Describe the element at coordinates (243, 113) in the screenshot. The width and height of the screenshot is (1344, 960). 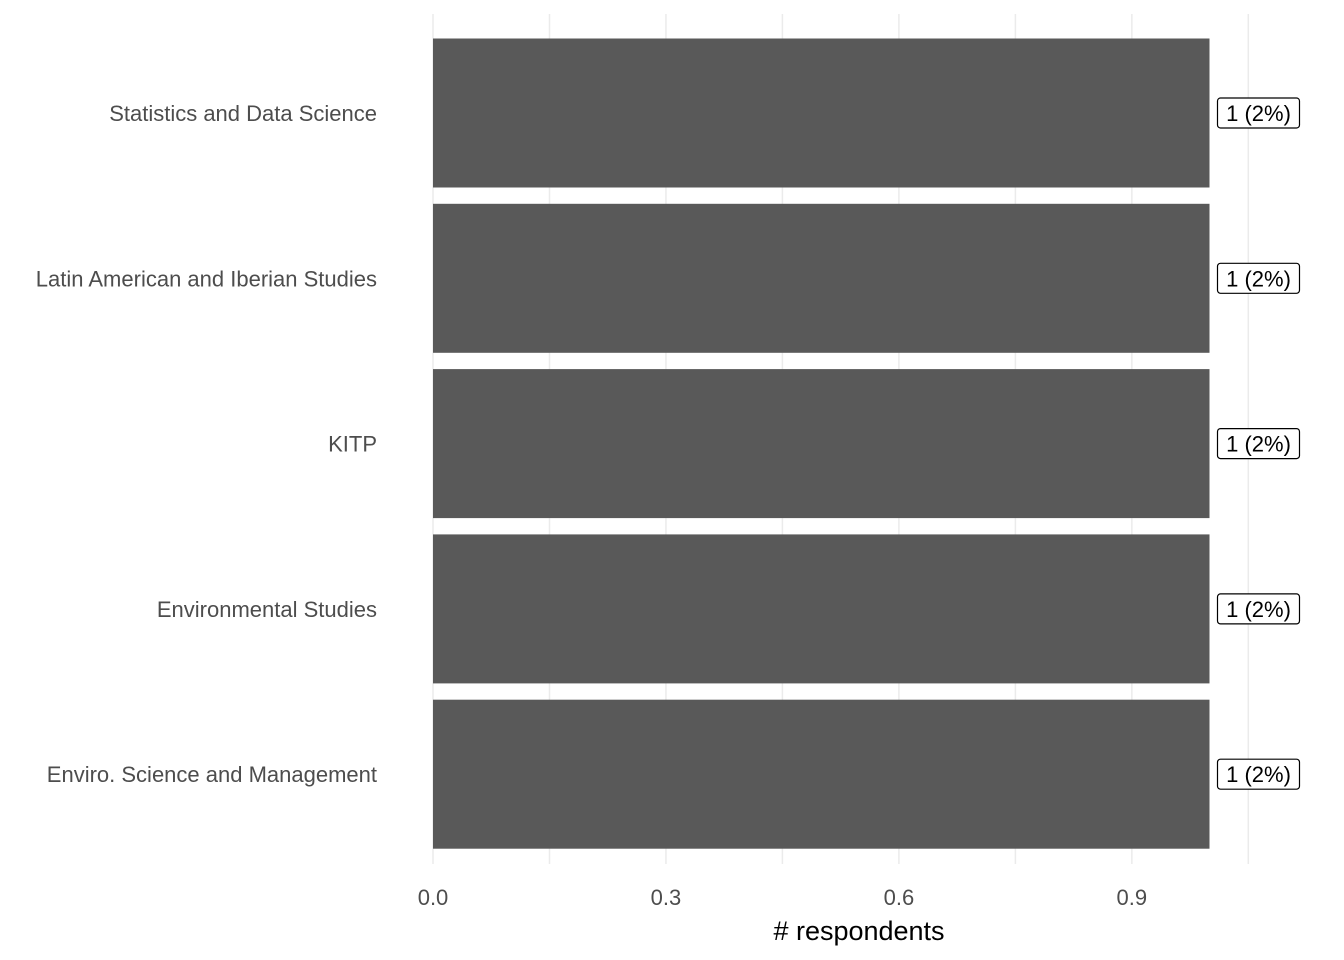
I see `category-label: Statistics and Data Science` at that location.